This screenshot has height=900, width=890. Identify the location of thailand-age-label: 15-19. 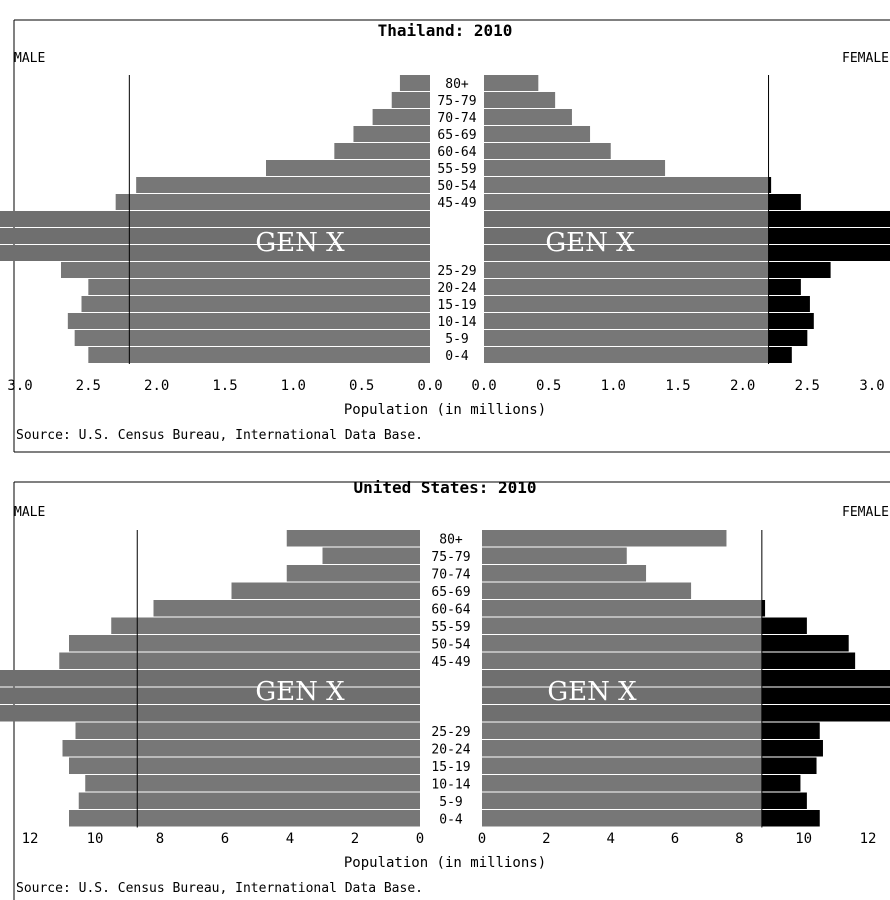
(456, 305).